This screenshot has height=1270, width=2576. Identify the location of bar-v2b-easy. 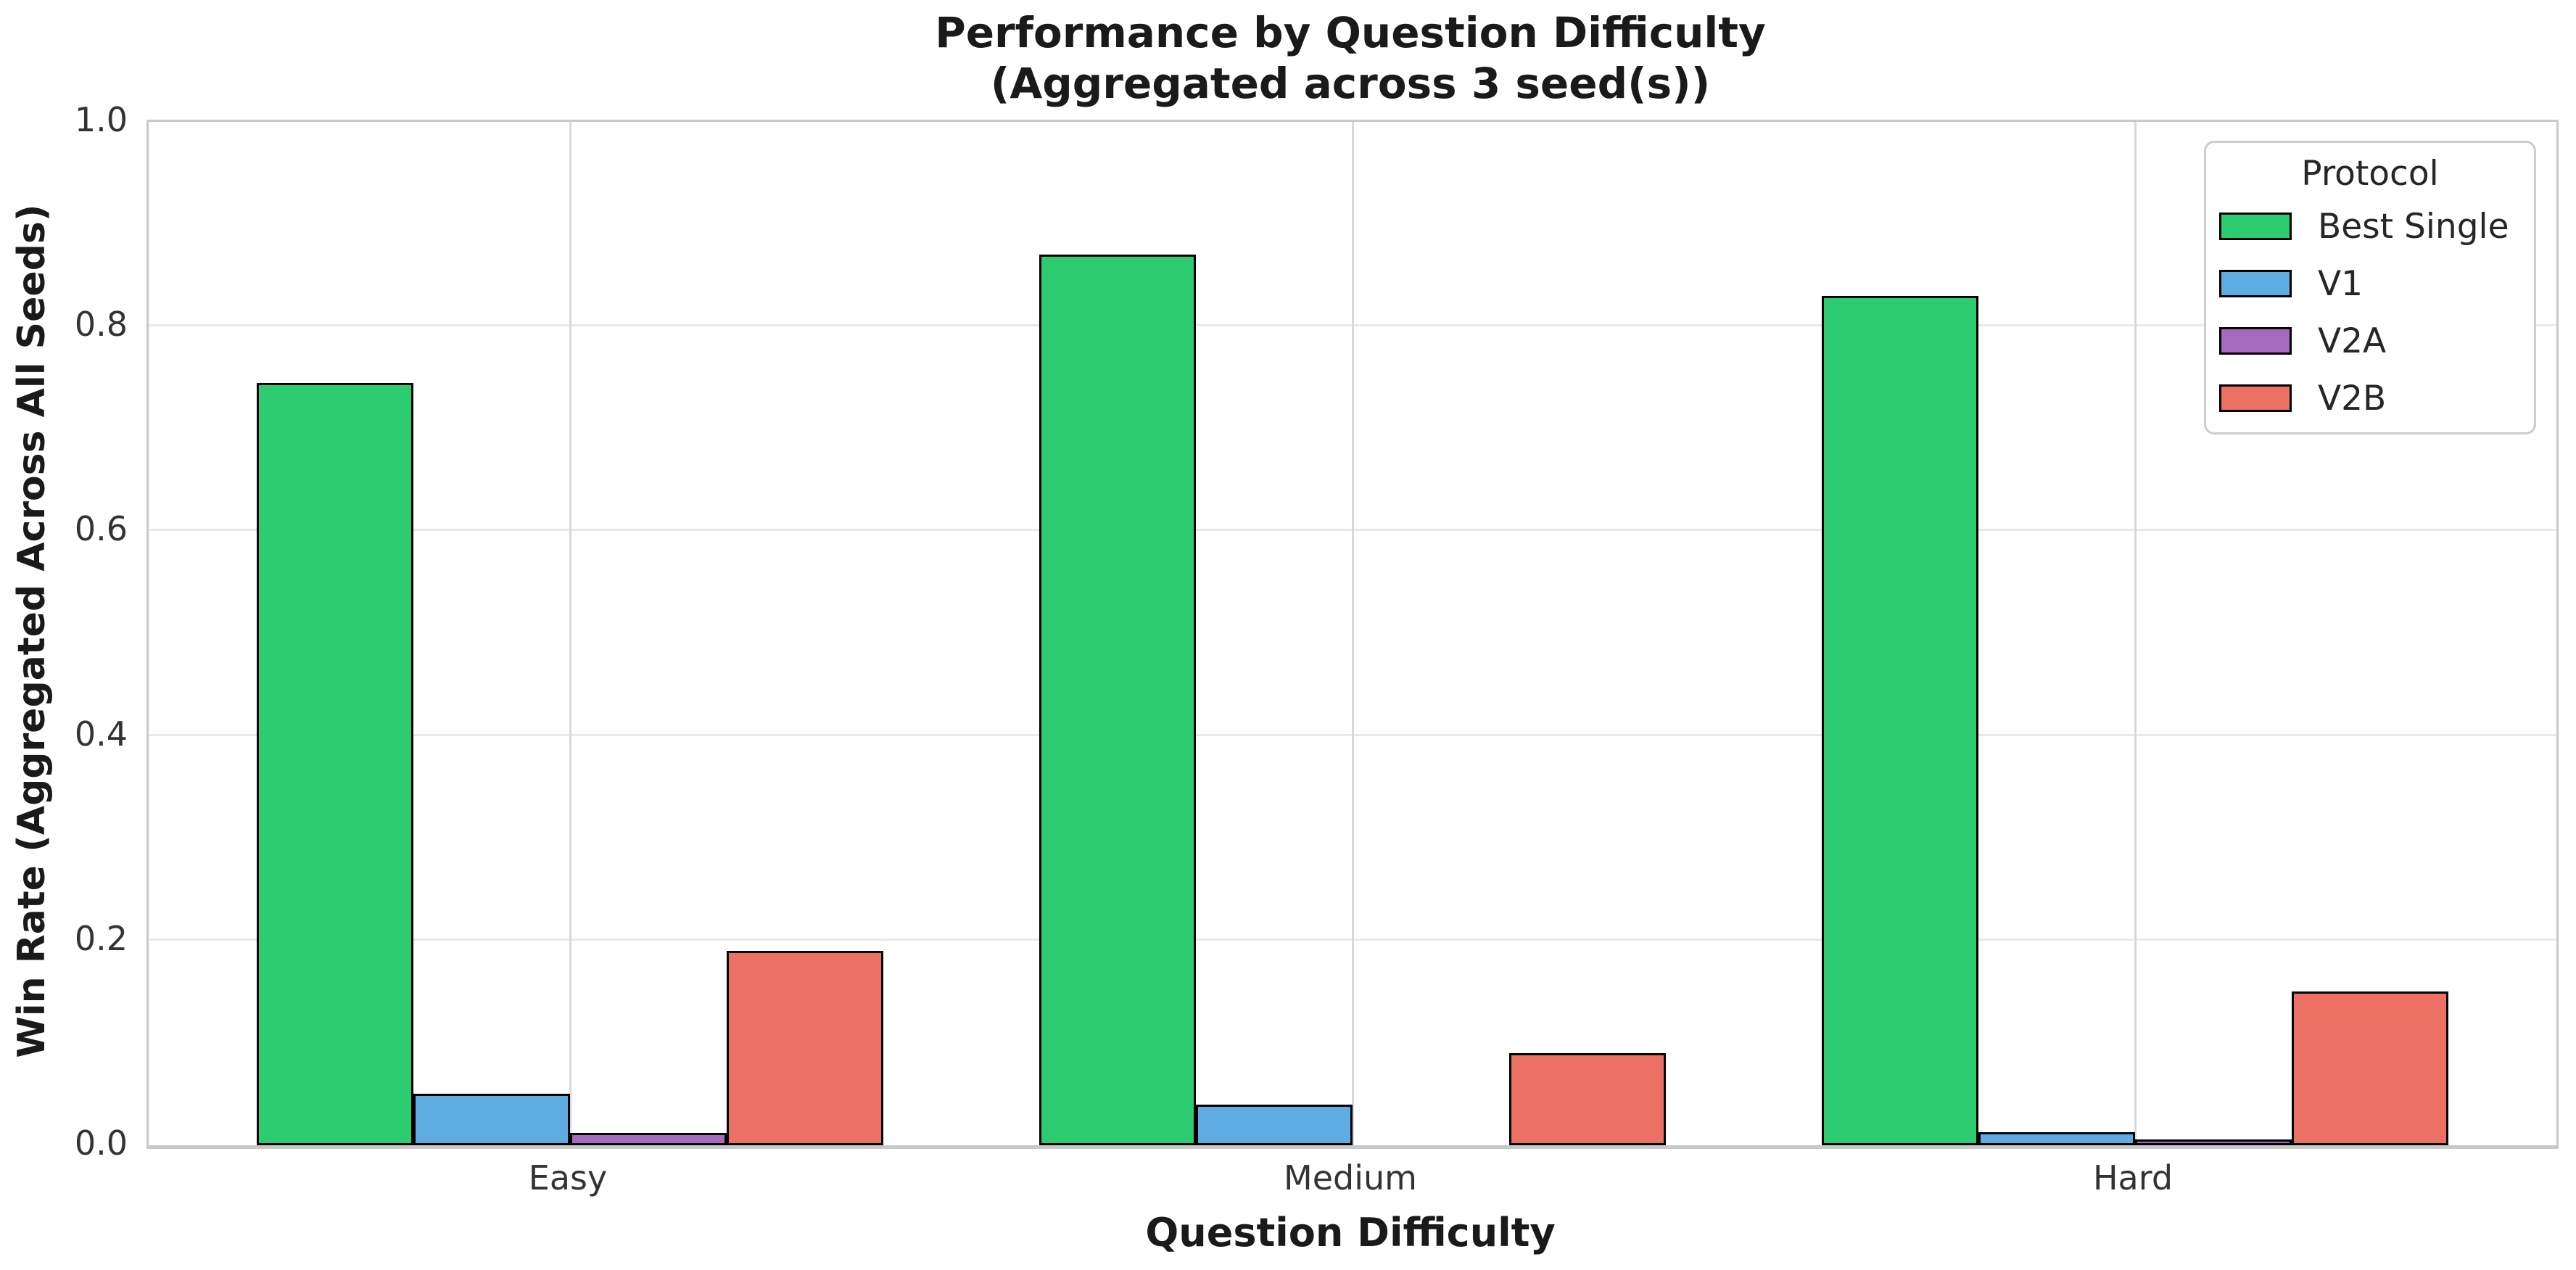
(805, 1048).